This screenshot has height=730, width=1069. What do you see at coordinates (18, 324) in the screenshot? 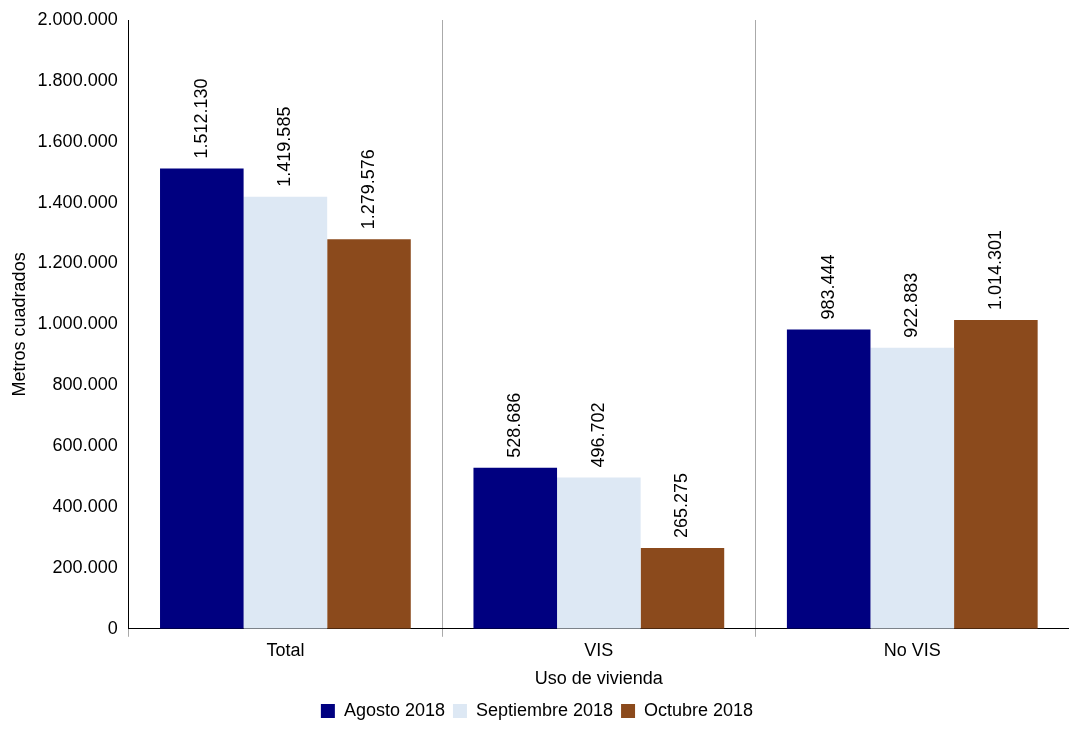
I see `y-axis-title: Metros cuadrados` at bounding box center [18, 324].